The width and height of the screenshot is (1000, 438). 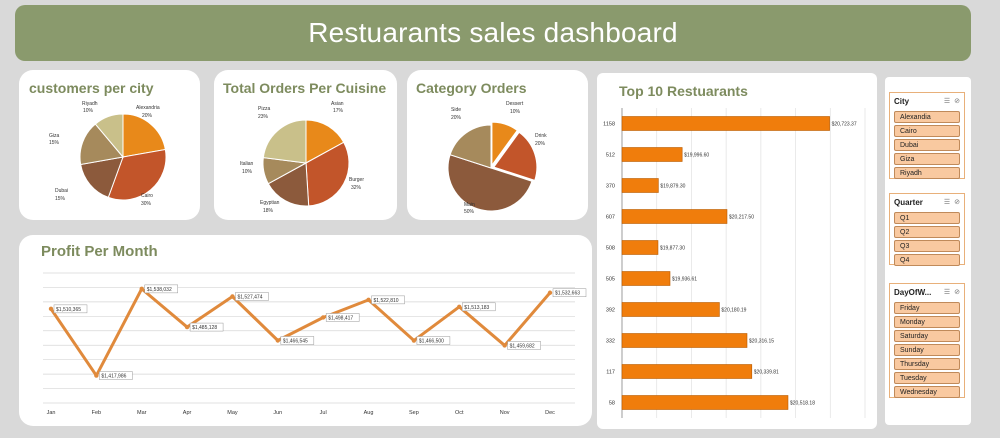 What do you see at coordinates (147, 196) in the screenshot?
I see `cairo-label: Cairo` at bounding box center [147, 196].